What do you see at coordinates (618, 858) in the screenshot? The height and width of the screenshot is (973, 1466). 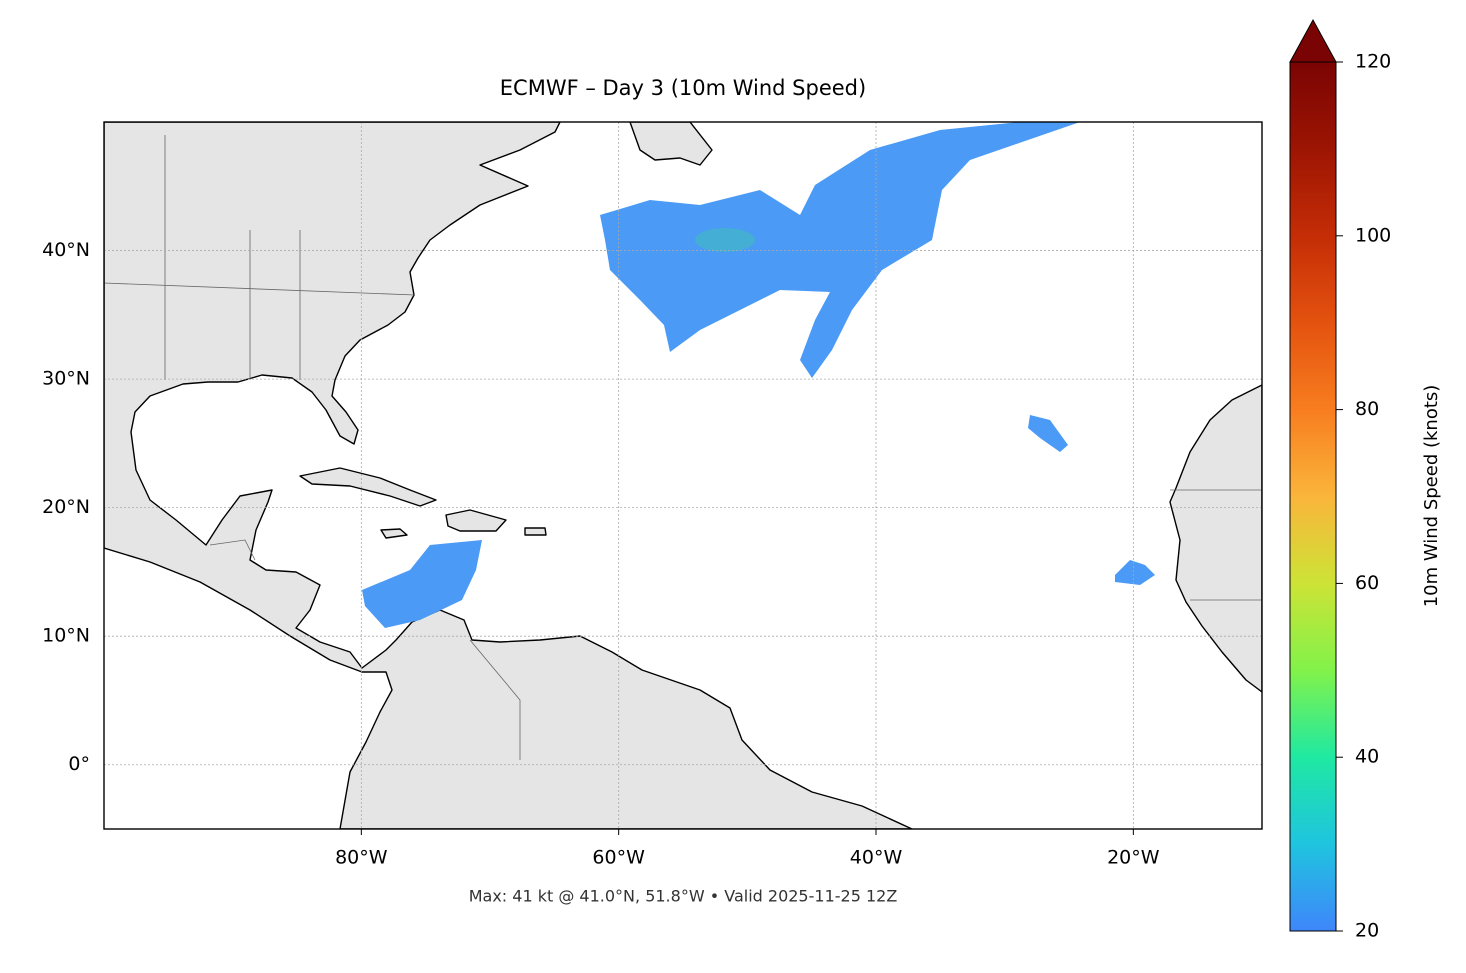 I see `x-tick-label: 60°W` at bounding box center [618, 858].